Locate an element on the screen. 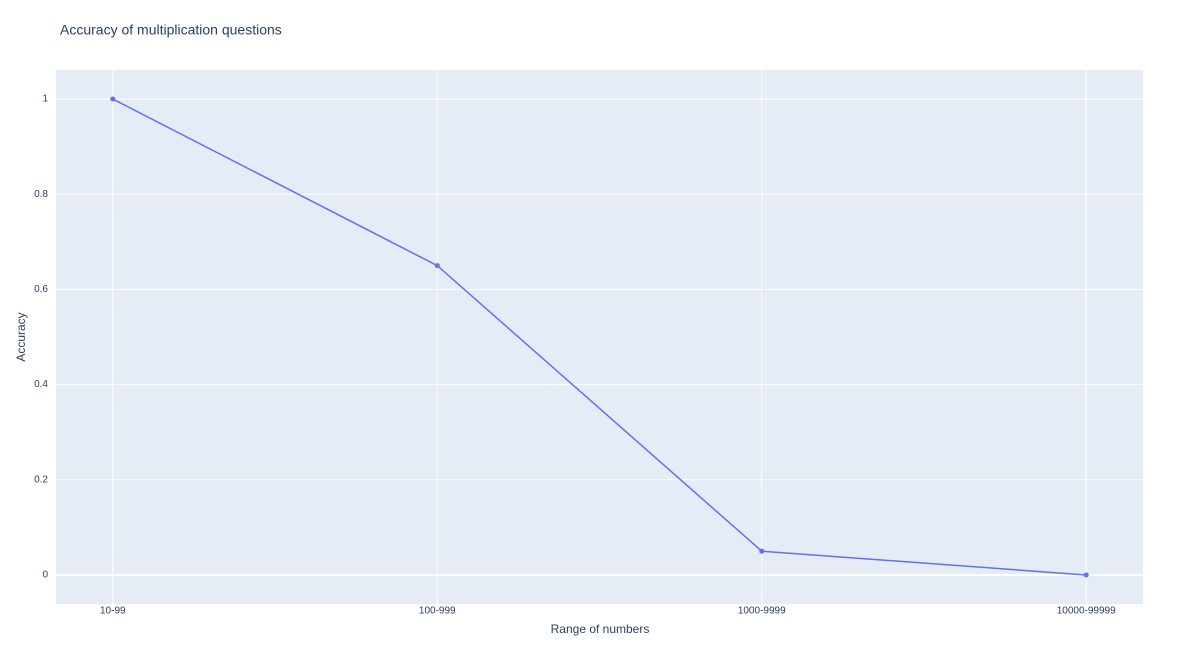 This screenshot has width=1200, height=661. y-tick-label: 1 is located at coordinates (45, 99).